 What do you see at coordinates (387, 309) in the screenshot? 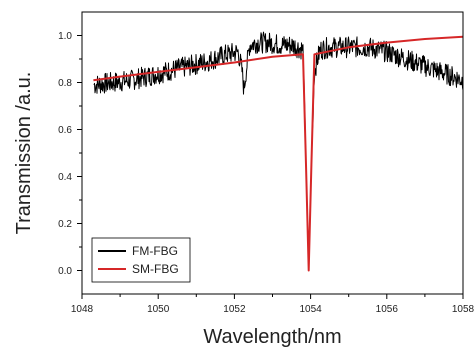
I see `x-tick-label: 1056` at bounding box center [387, 309].